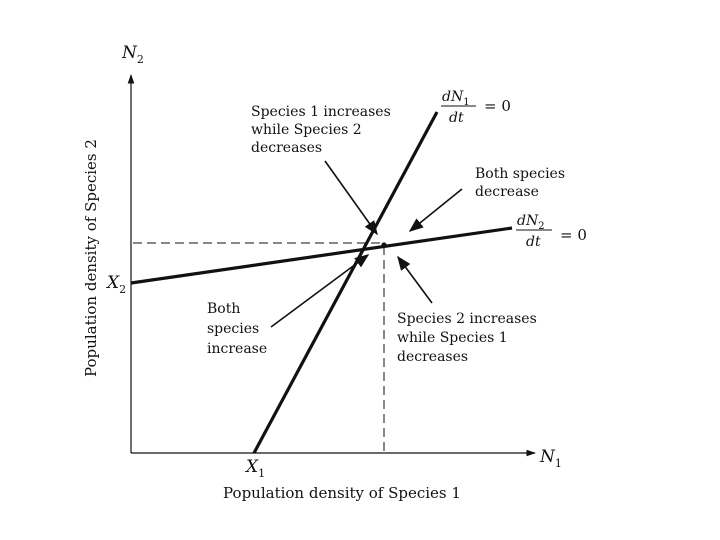 Image resolution: width=720 pixels, height=540 pixels. I want to click on isocline-2-equation: dN2 dt = 0, so click(551, 231).